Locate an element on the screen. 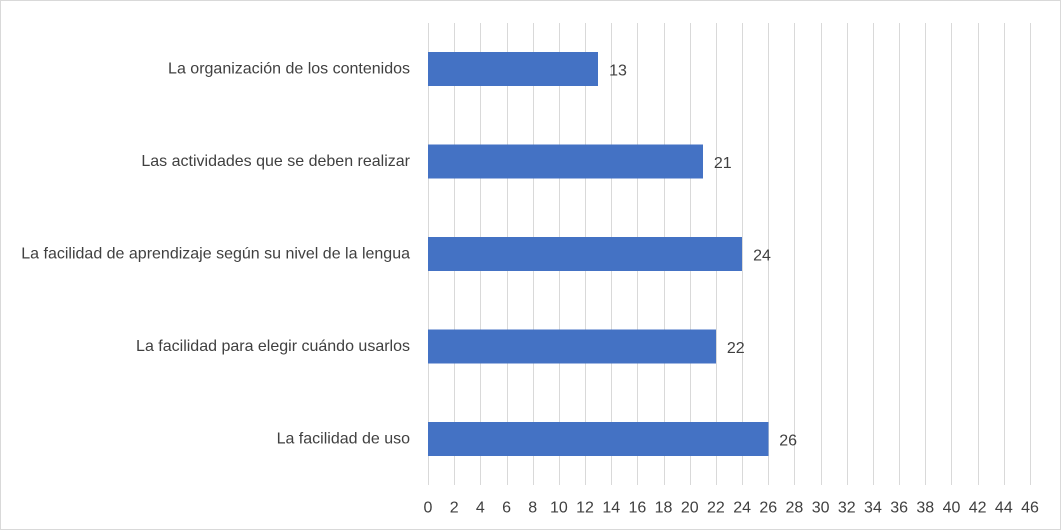  x-tick-label-18: 18 is located at coordinates (664, 508).